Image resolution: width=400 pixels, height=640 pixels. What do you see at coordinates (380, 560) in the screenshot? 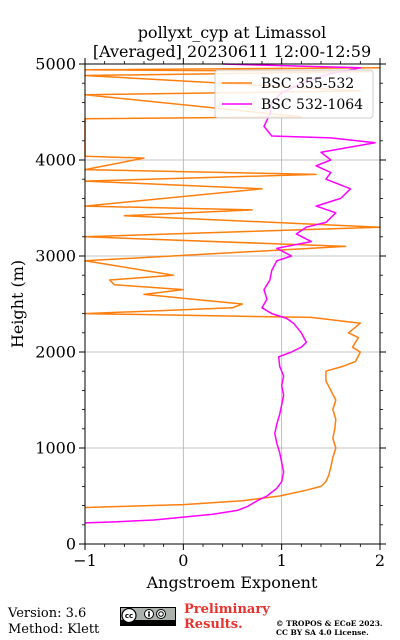
I see `x-tick-label-3: 2` at bounding box center [380, 560].